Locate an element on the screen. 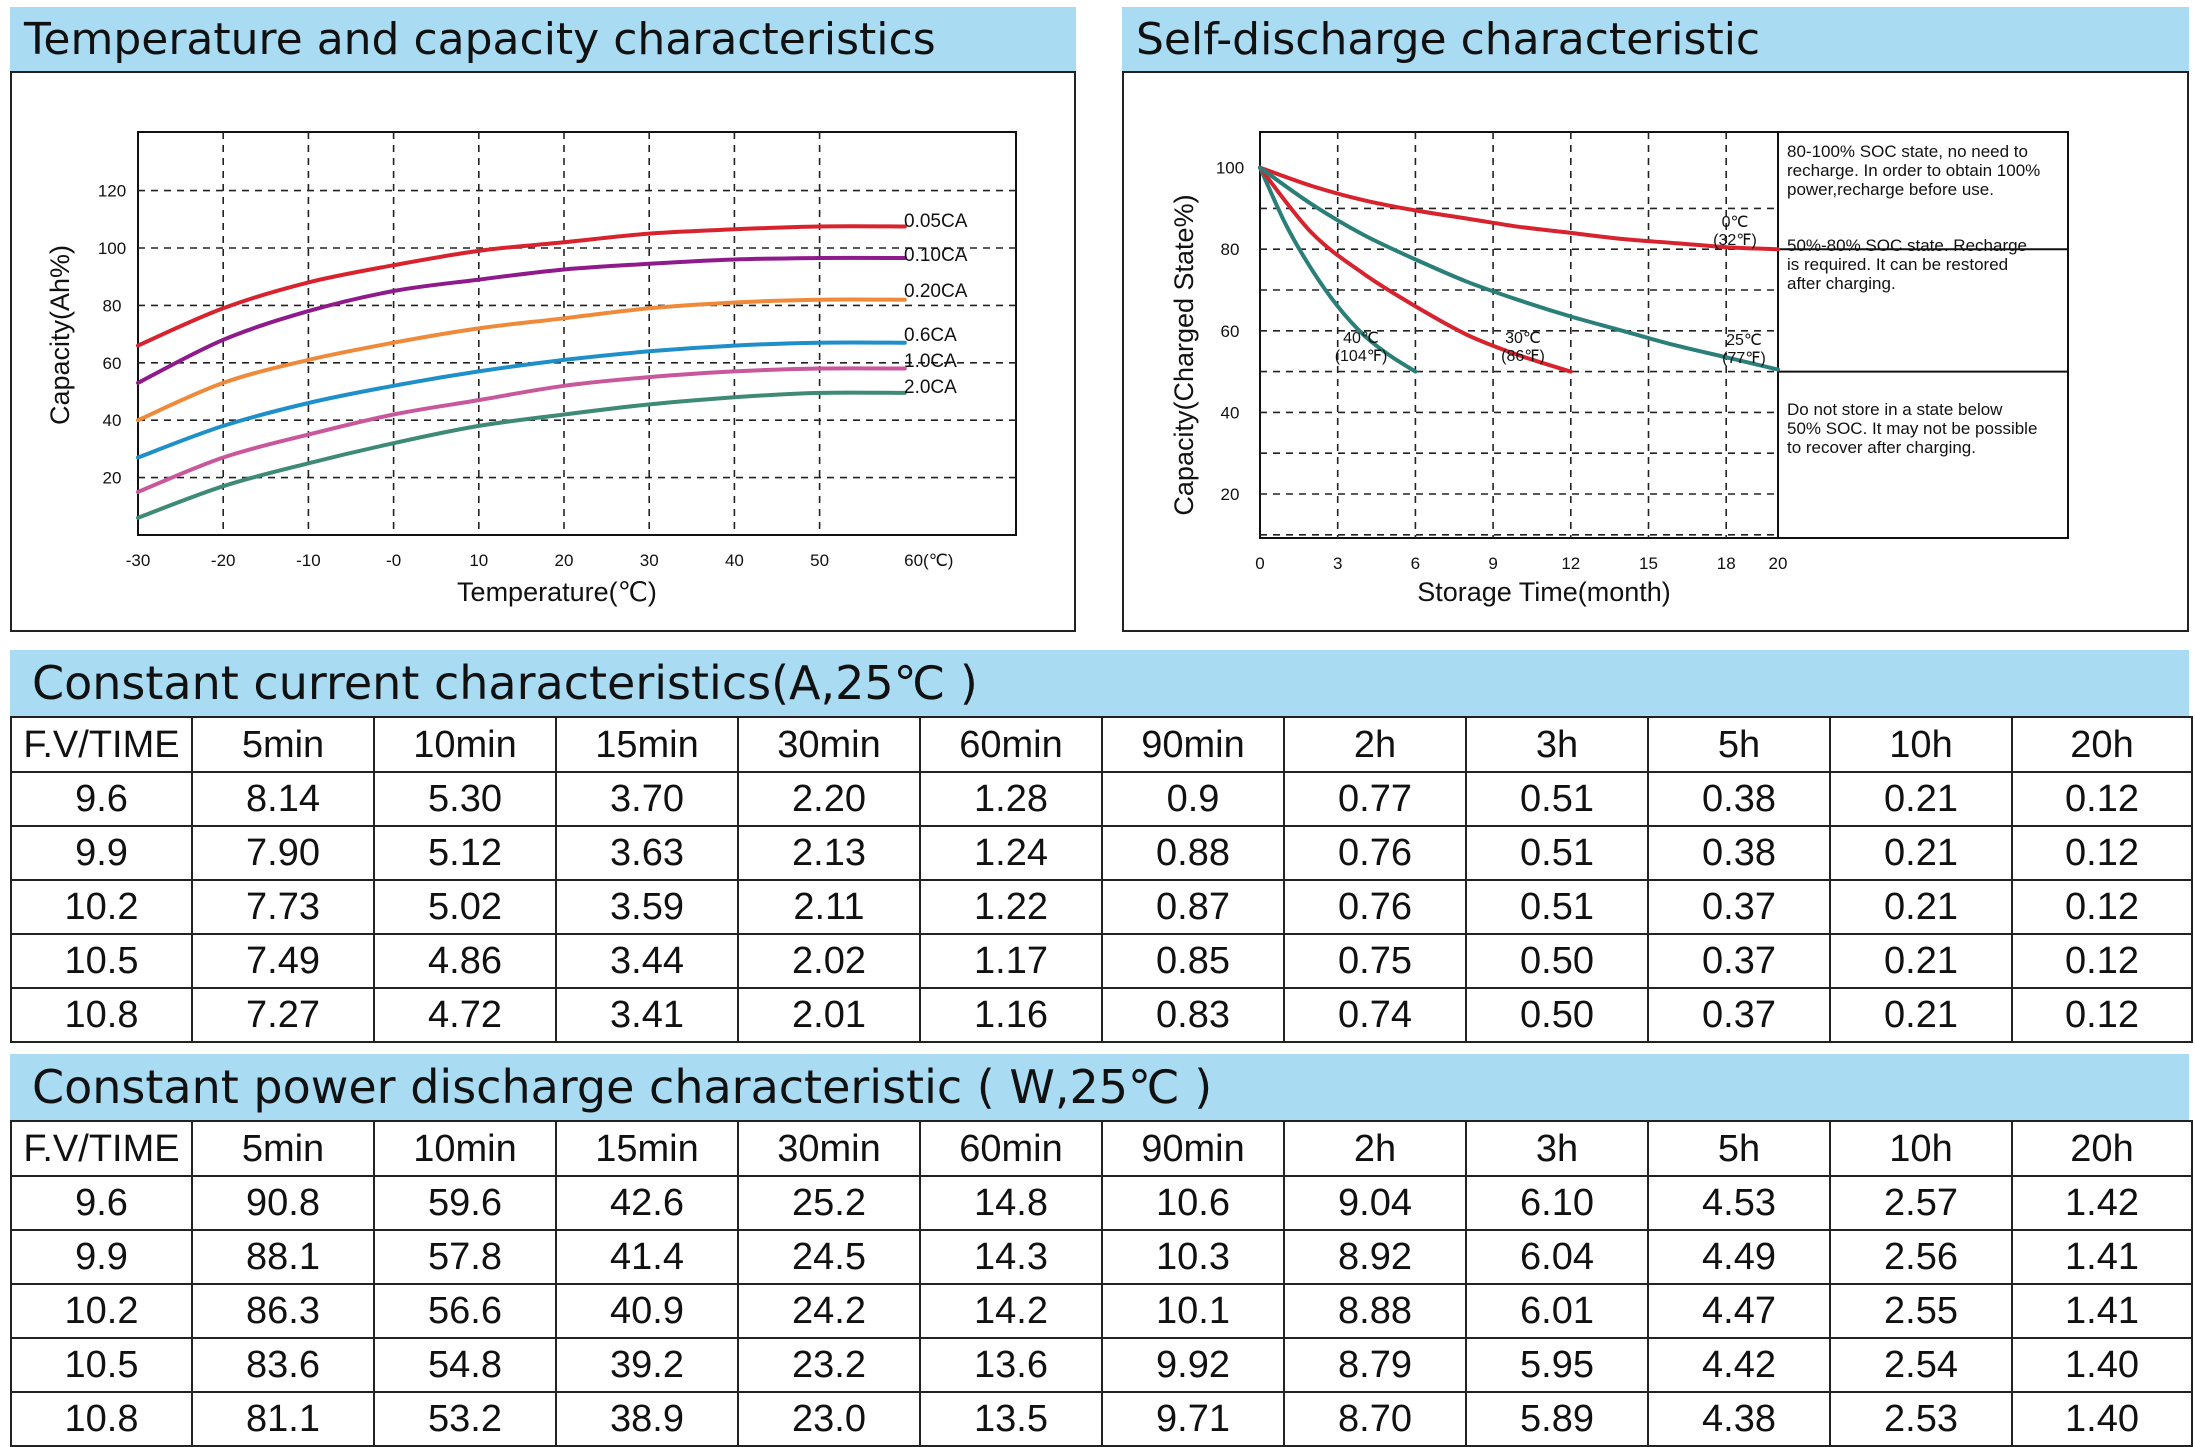  value-cell: 56.6 is located at coordinates (465, 1311).